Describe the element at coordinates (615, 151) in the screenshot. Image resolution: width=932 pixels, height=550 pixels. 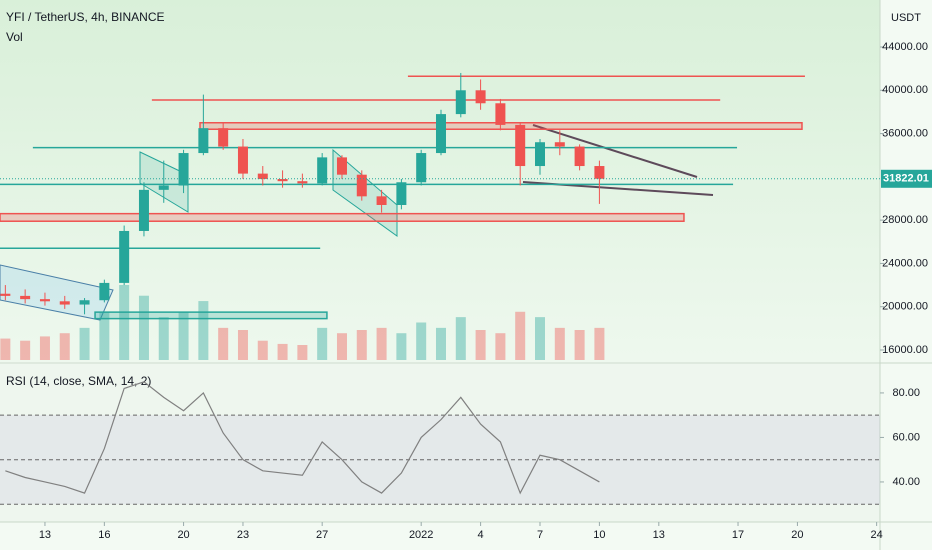
I see `trendline` at that location.